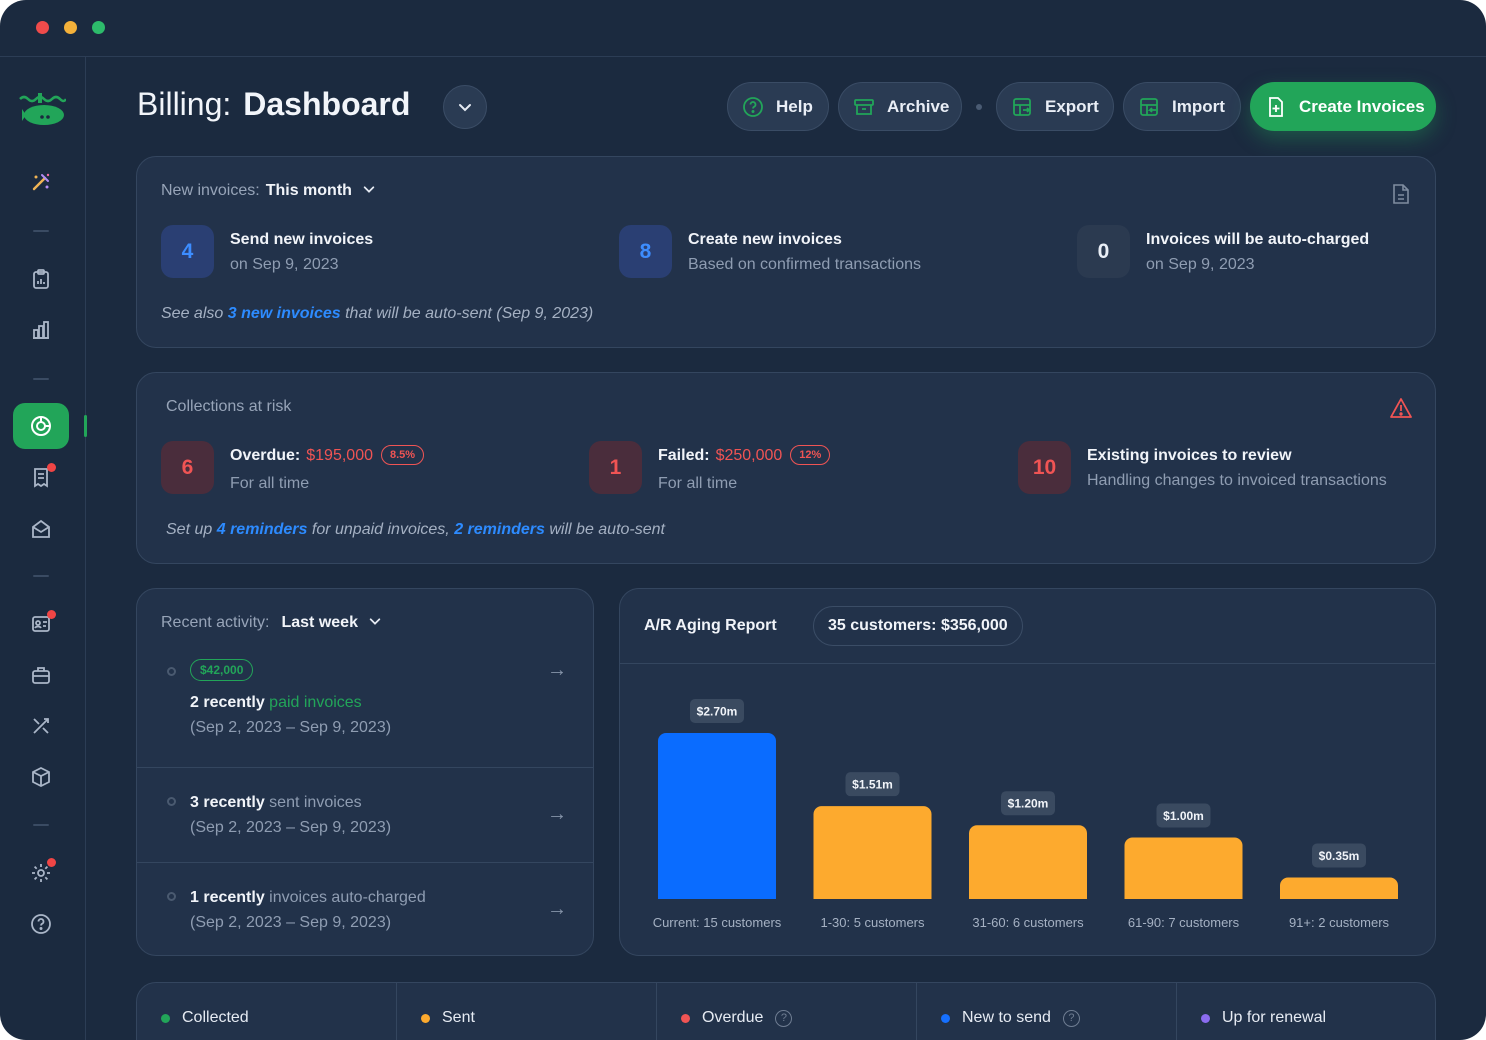 This screenshot has width=1486, height=1040. What do you see at coordinates (1200, 264) in the screenshot?
I see `auto-charged-sub: on Sep 9, 2023` at bounding box center [1200, 264].